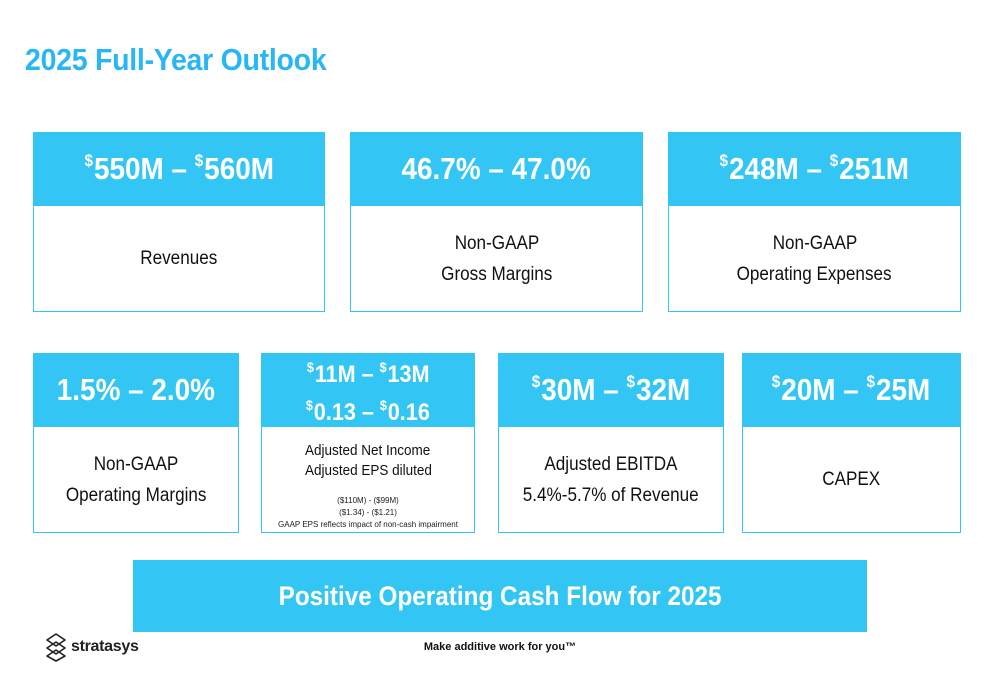 This screenshot has width=1000, height=685. Describe the element at coordinates (814, 169) in the screenshot. I see `operating-expenses-range: $248M – $251M` at that location.